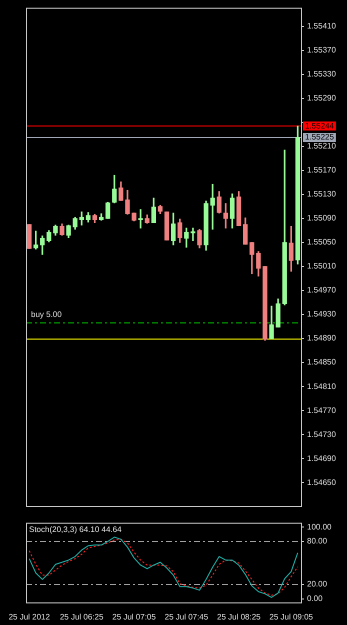 The height and width of the screenshot is (625, 347). Describe the element at coordinates (319, 137) in the screenshot. I see `ref-line-label: 1.55225` at that location.